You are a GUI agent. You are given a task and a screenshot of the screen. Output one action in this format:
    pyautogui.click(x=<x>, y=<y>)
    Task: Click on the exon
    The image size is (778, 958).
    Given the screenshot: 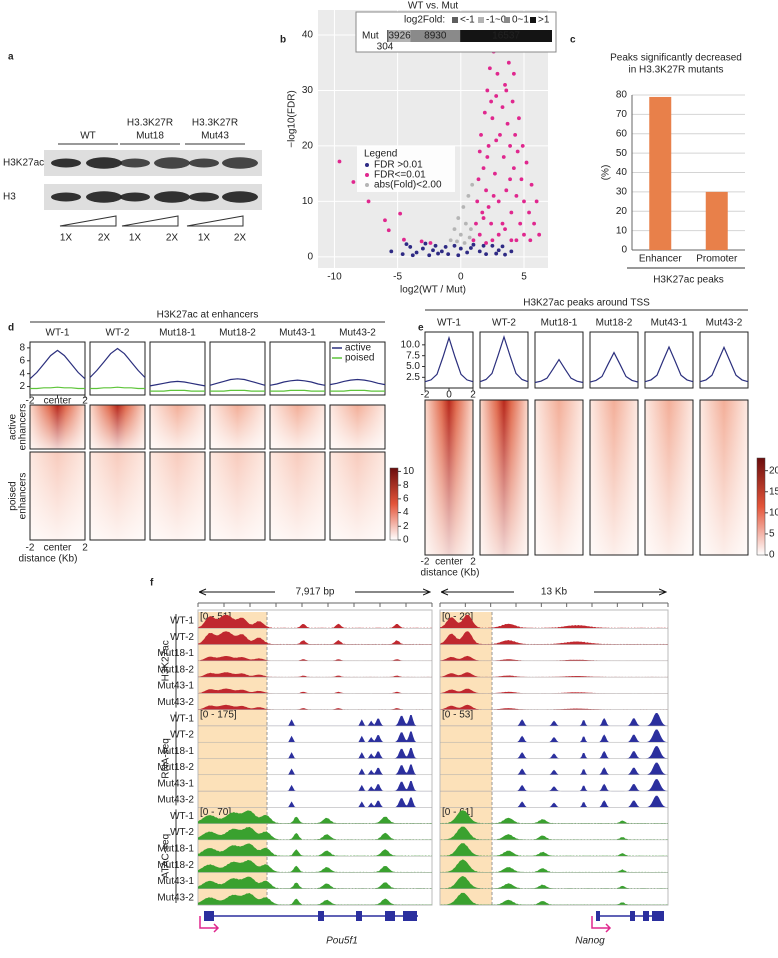 What is the action you would take?
    pyautogui.click(x=658, y=916)
    